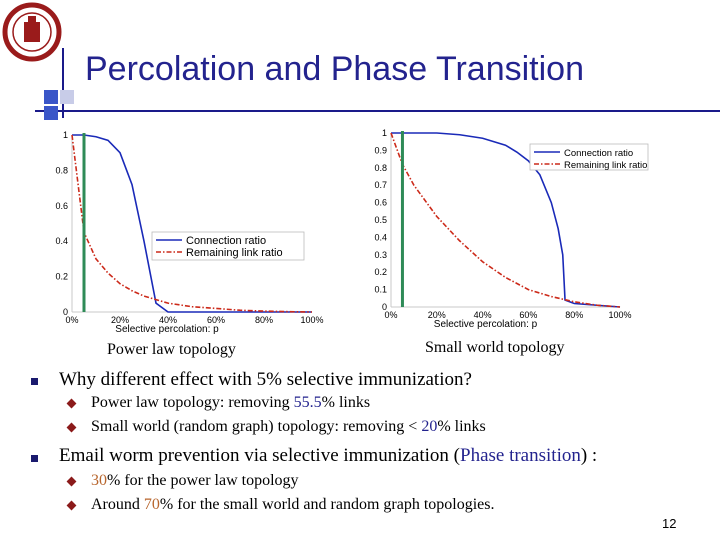 This screenshot has width=720, height=540. What do you see at coordinates (151, 504) in the screenshot?
I see `bullet-2-sub-2-part: 70` at bounding box center [151, 504].